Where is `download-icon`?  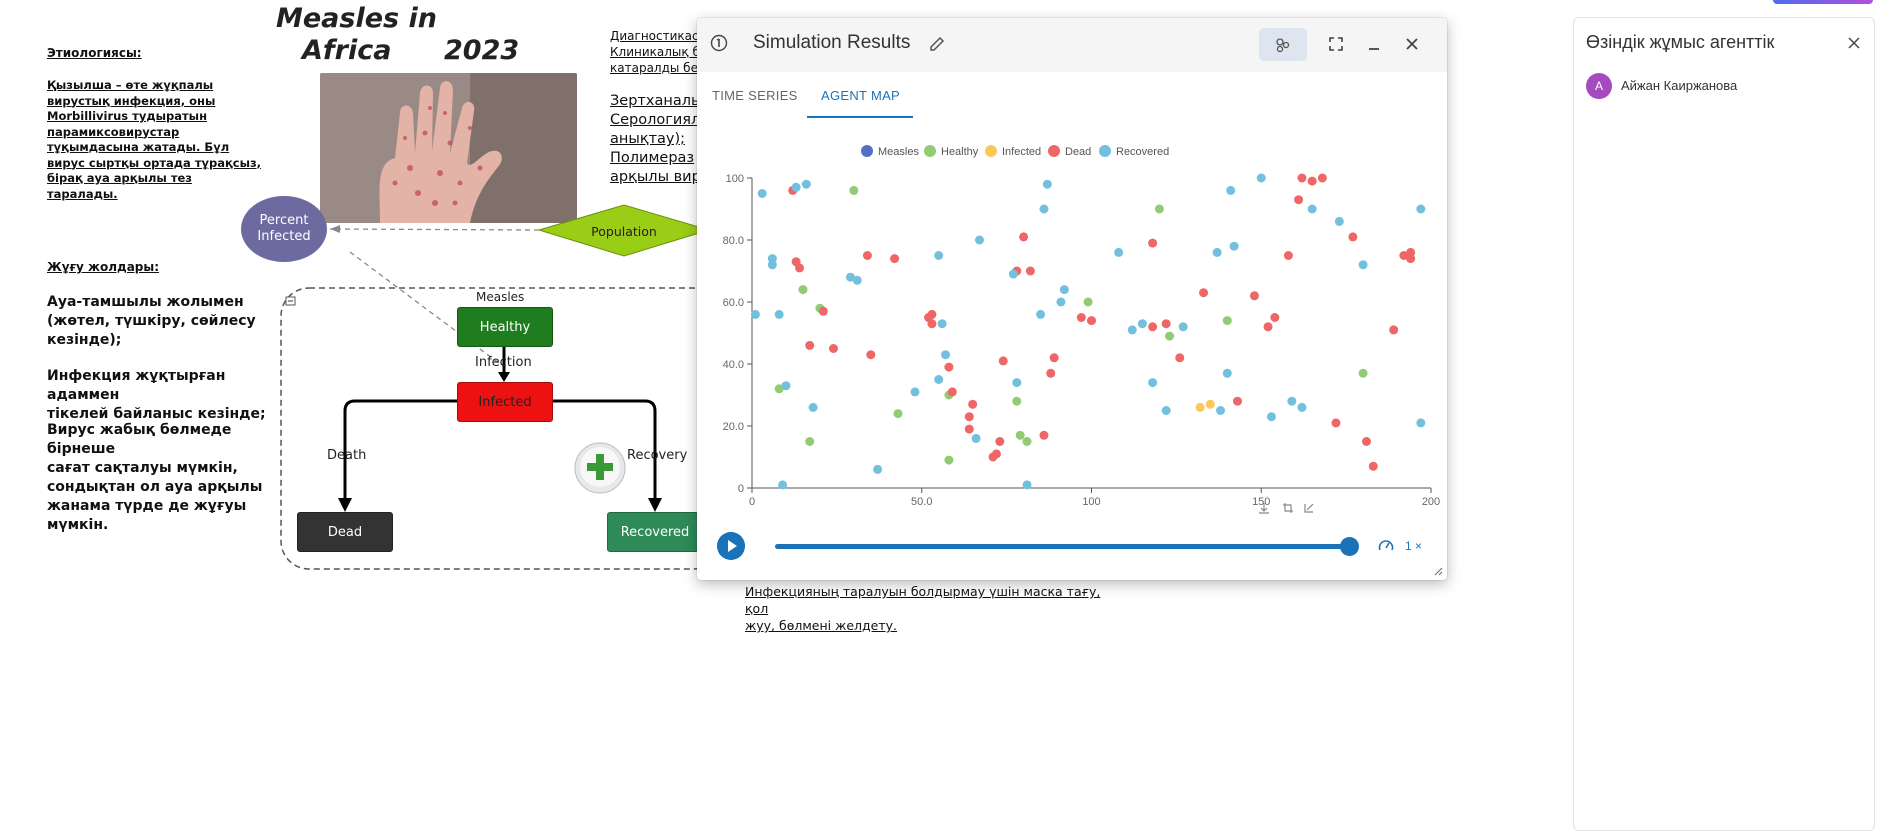 download-icon is located at coordinates (1264, 508).